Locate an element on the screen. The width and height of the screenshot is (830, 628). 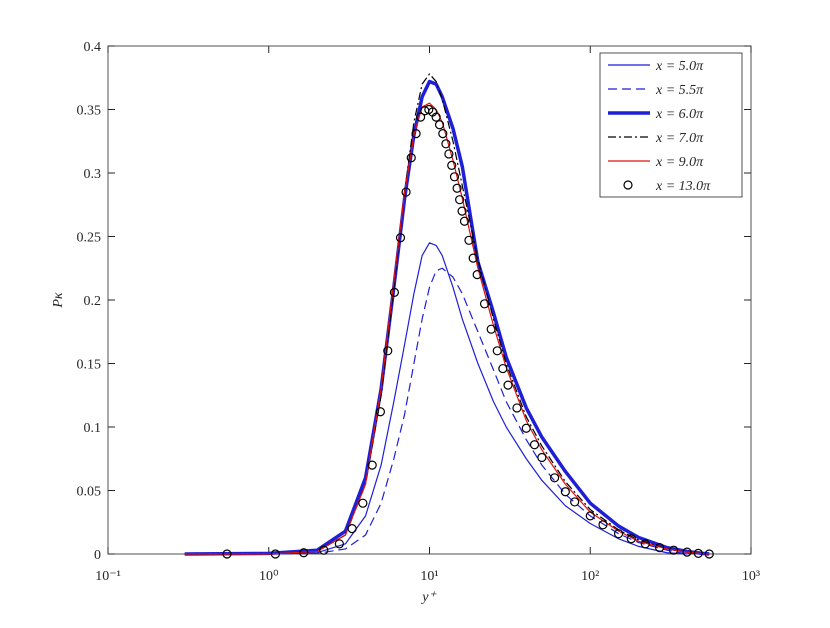
legend-label: x = 7.0π is located at coordinates (679, 138).